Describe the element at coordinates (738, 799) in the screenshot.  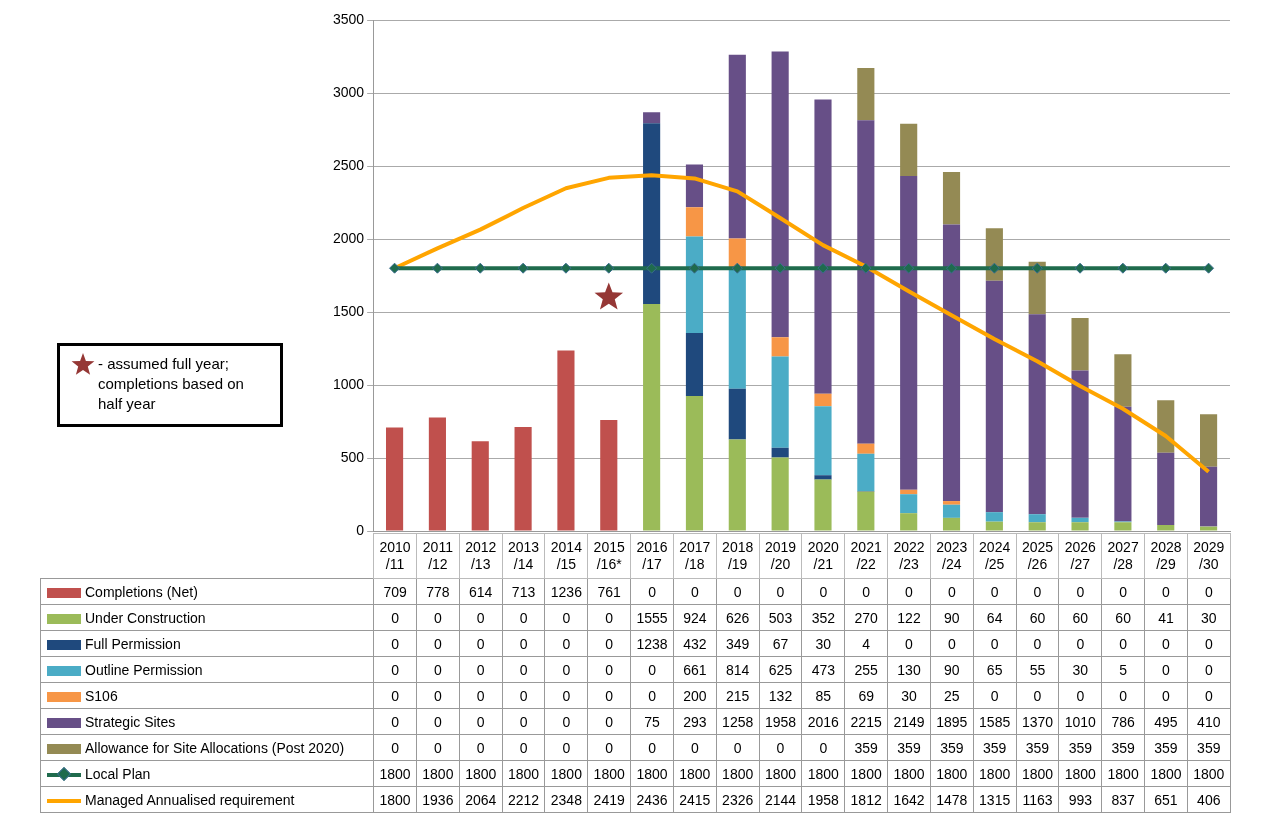
I see `data-label: 2326` at that location.